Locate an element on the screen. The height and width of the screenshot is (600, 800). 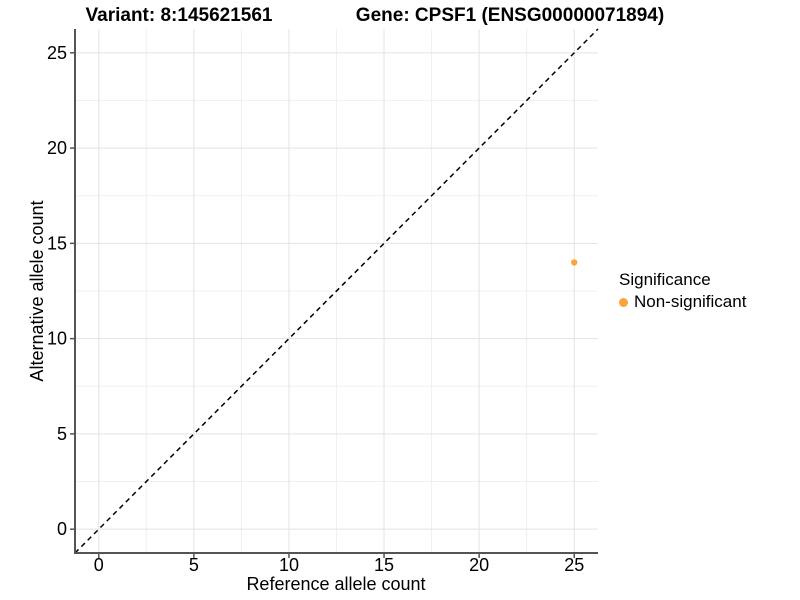
x-tick-label: 0 is located at coordinates (99, 565).